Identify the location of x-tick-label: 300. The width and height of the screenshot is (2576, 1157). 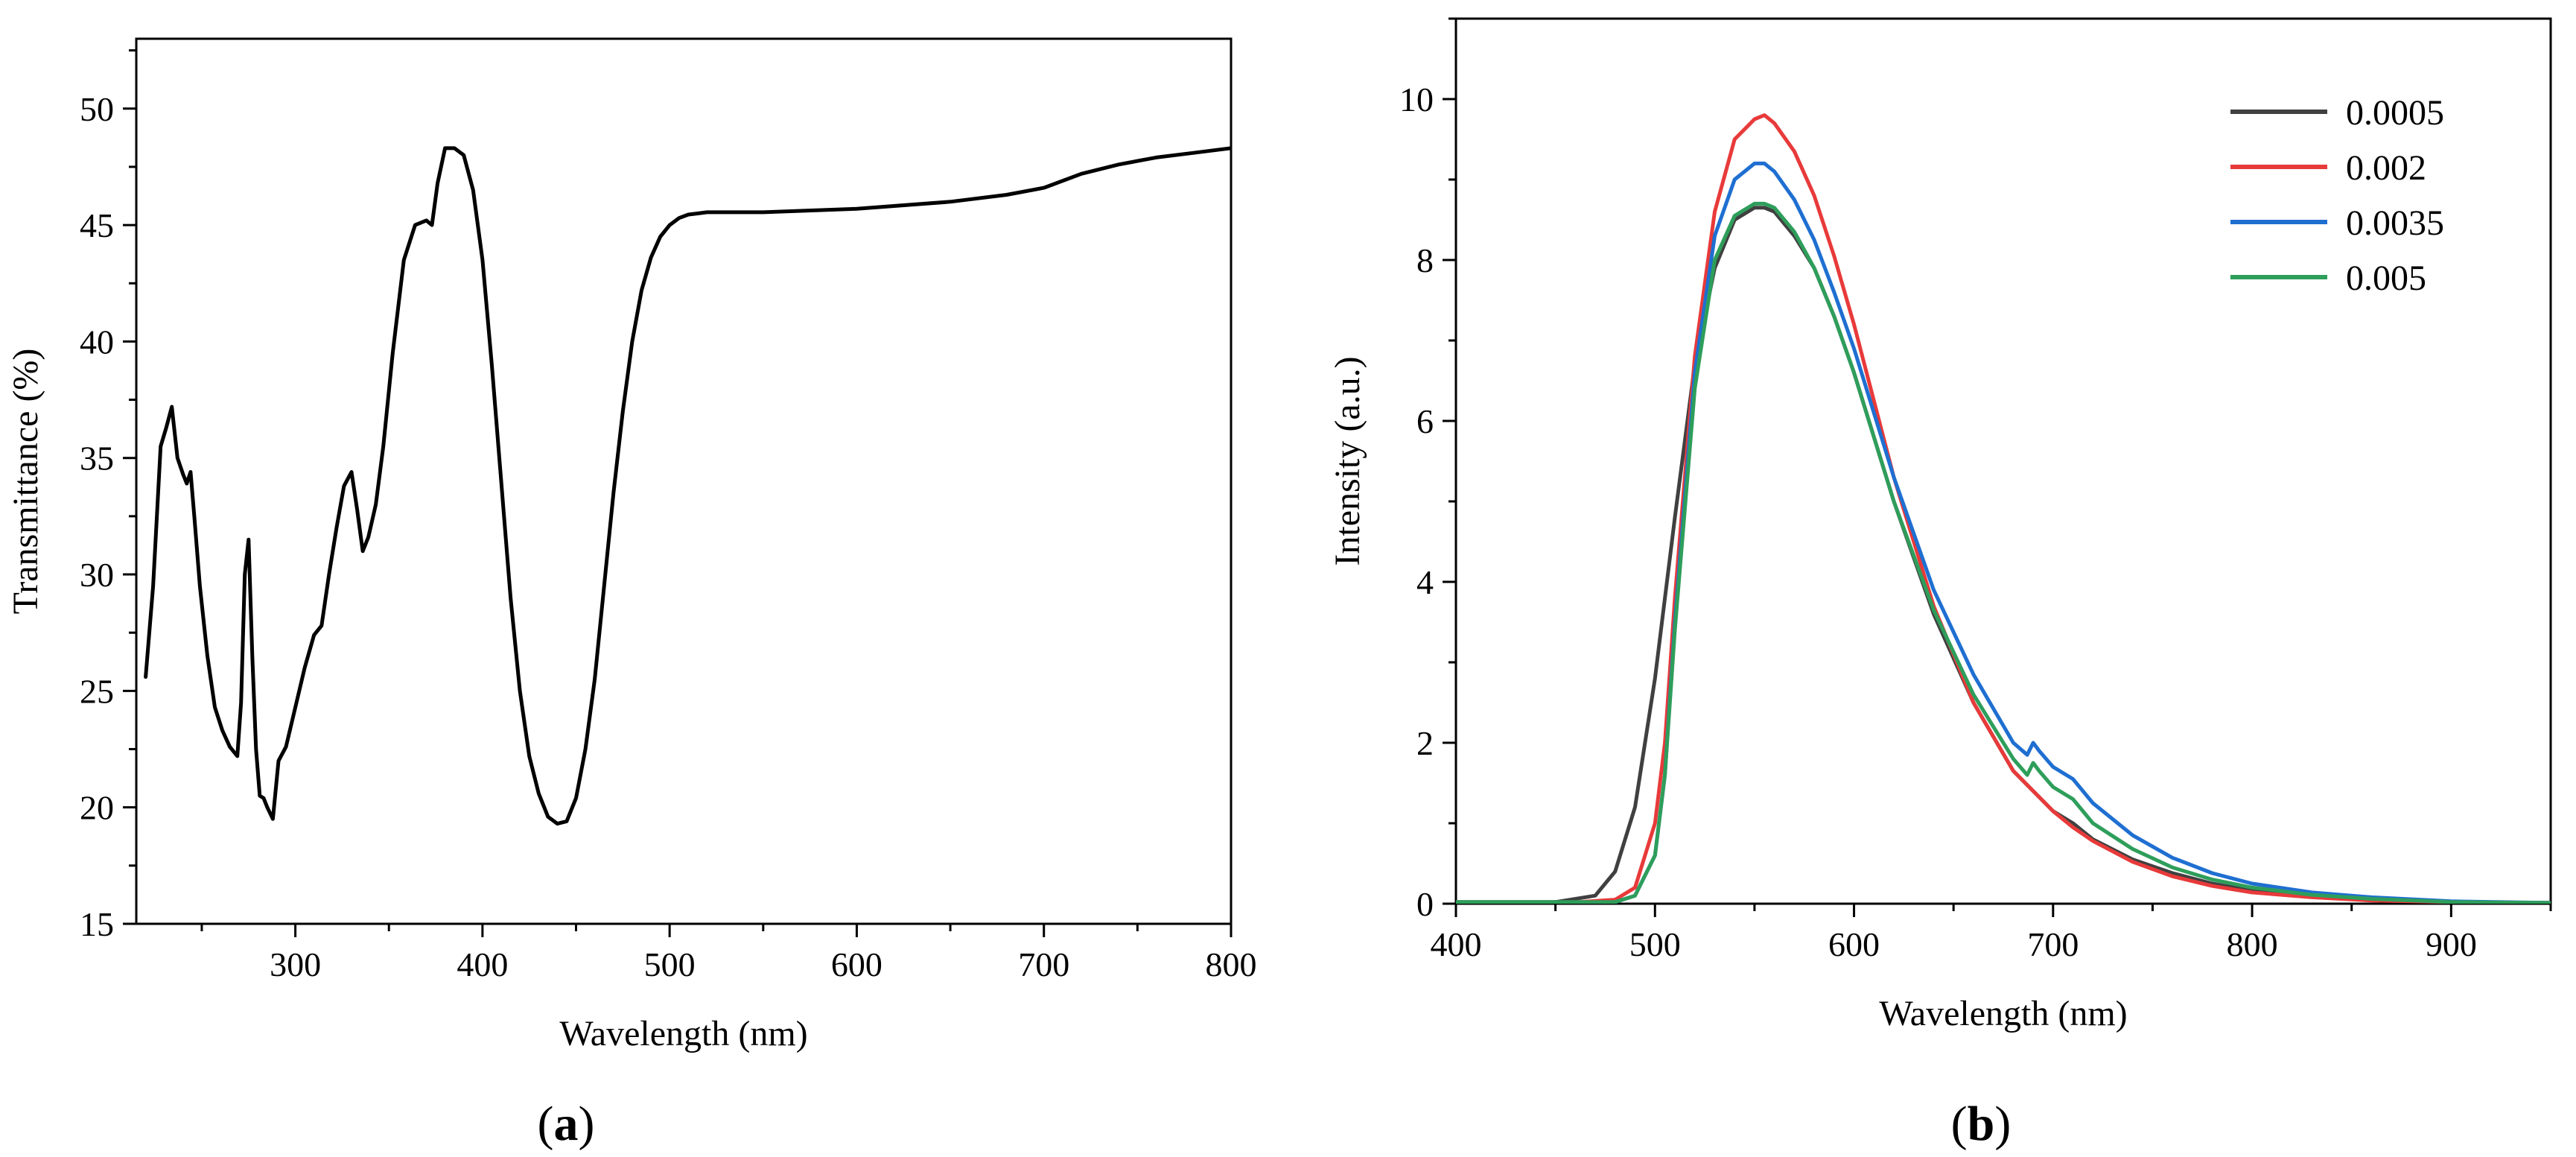
(295, 964).